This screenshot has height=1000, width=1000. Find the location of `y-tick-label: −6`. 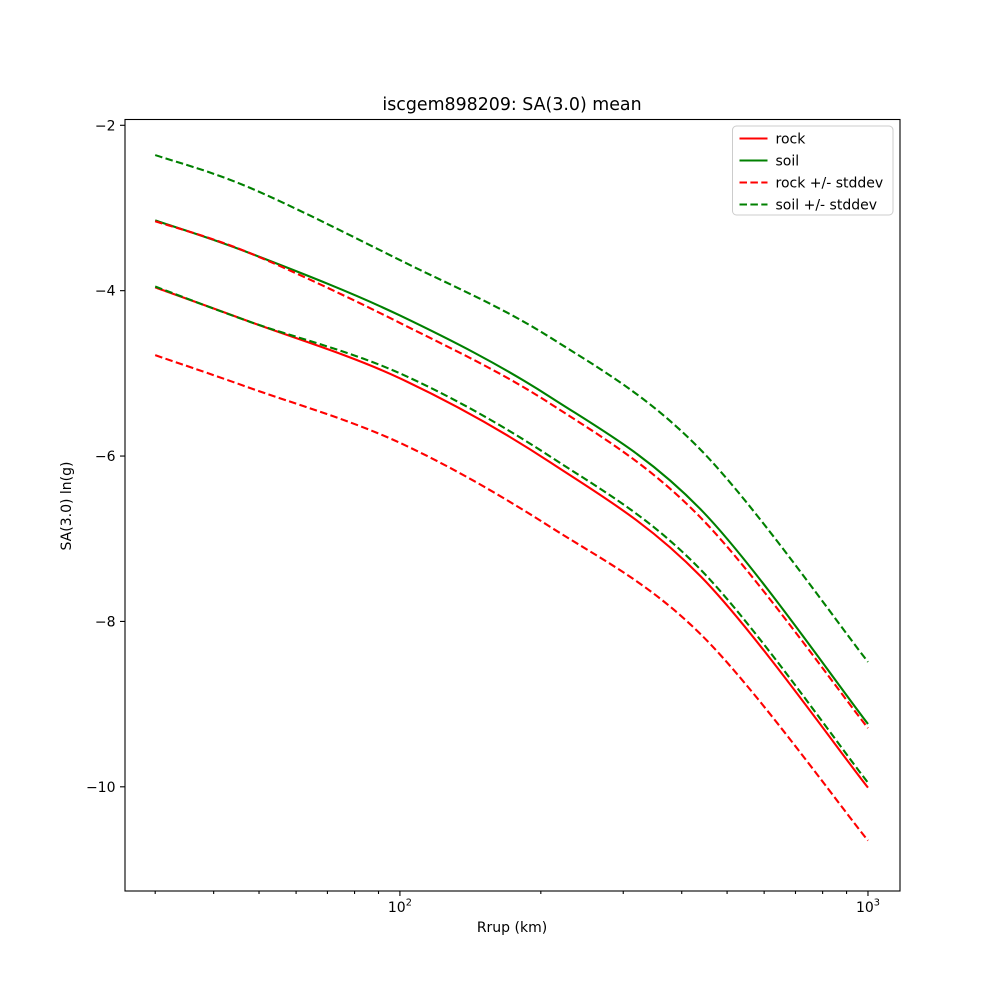

y-tick-label: −6 is located at coordinates (105, 457).